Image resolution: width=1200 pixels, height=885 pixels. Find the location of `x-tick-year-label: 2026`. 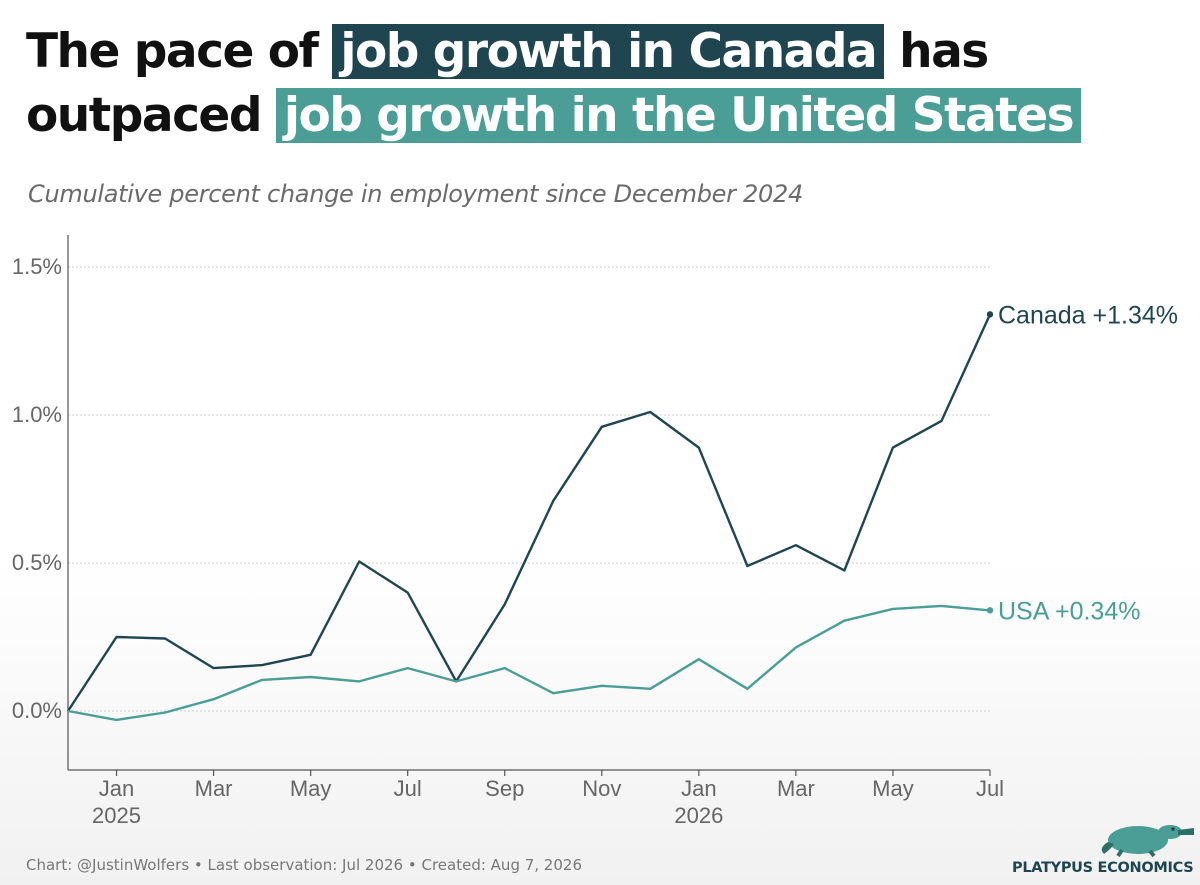

x-tick-year-label: 2026 is located at coordinates (698, 815).